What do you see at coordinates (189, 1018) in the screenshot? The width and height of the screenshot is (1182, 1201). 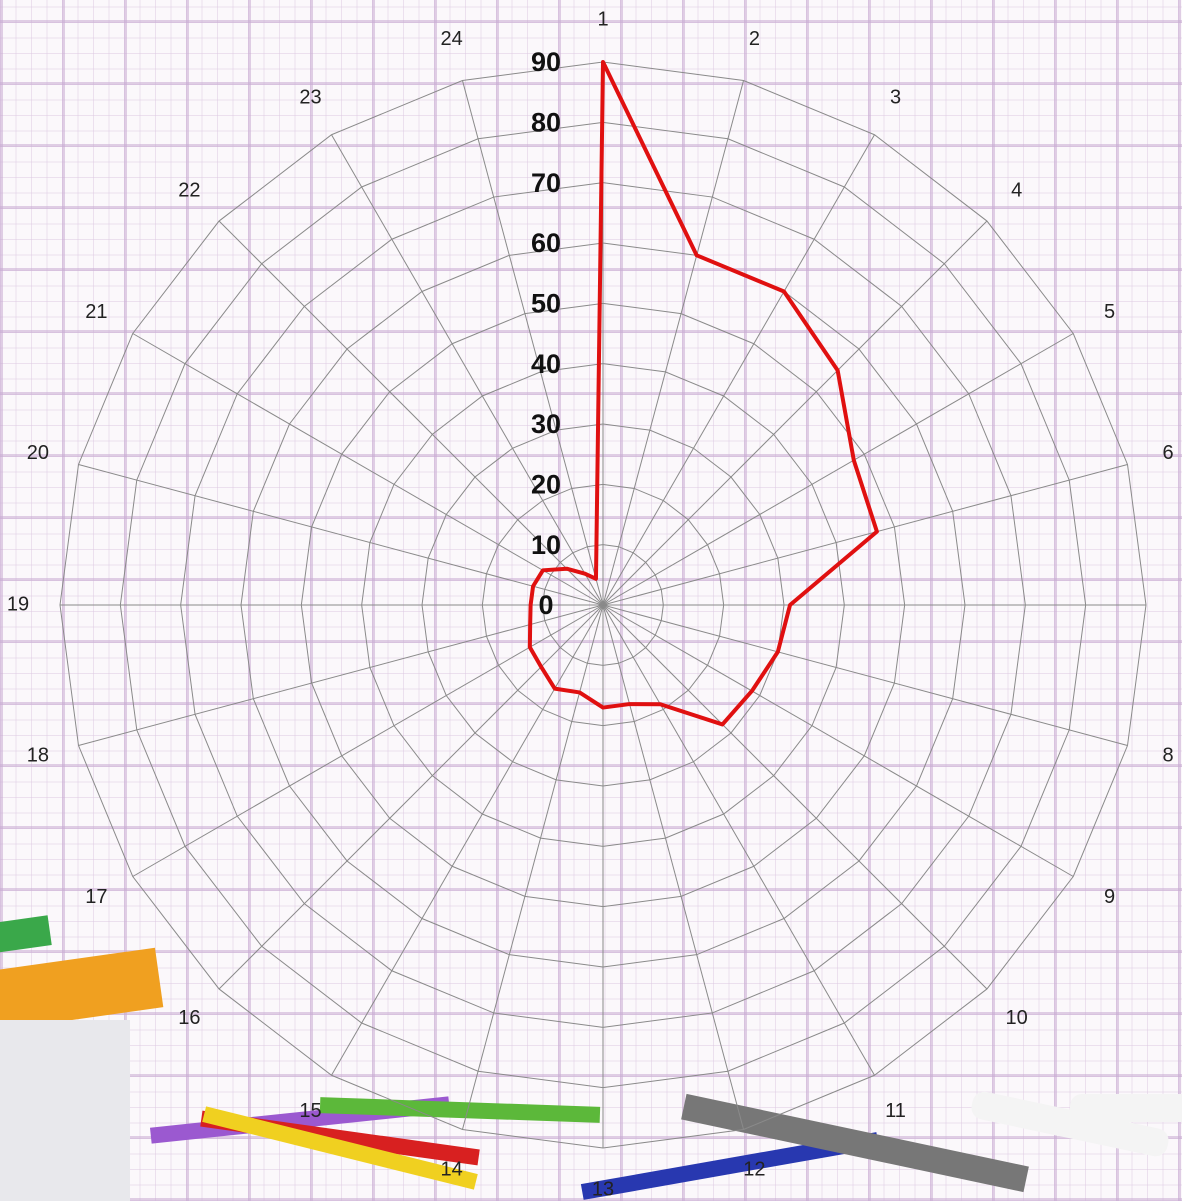 I see `category-label: 16` at bounding box center [189, 1018].